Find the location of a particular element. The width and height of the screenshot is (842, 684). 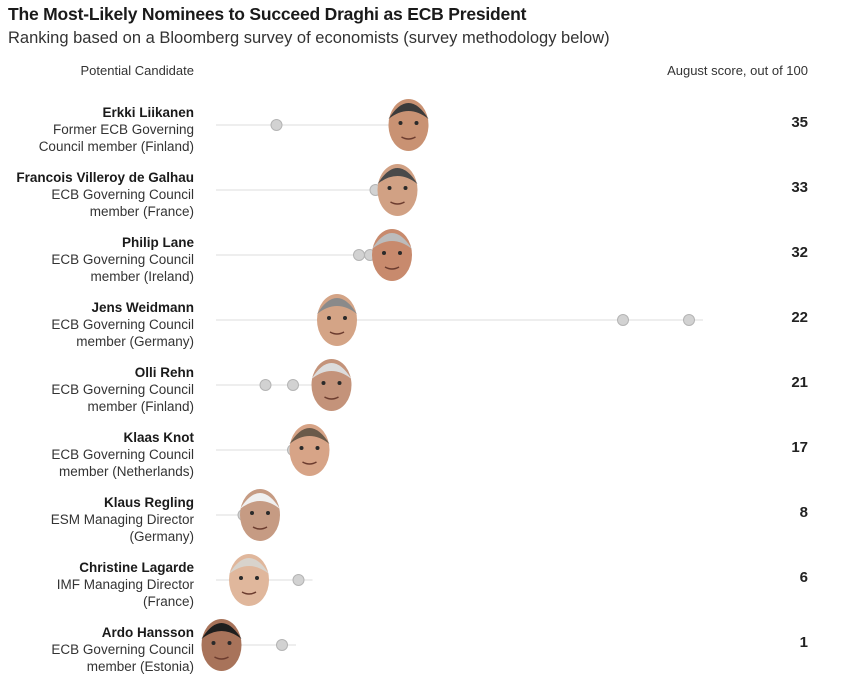

candidate-name: Christine Lagarde is located at coordinates (136, 567).